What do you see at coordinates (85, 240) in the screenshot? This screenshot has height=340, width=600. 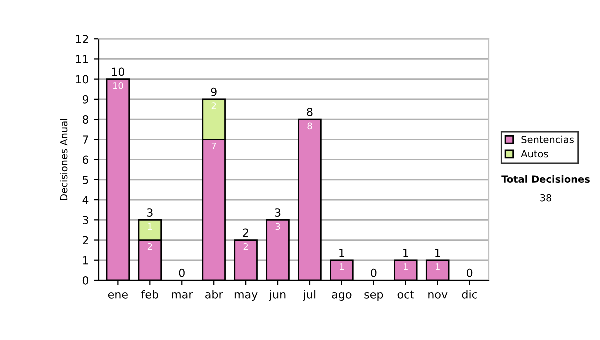 I see `y-tick-label: 2` at bounding box center [85, 240].